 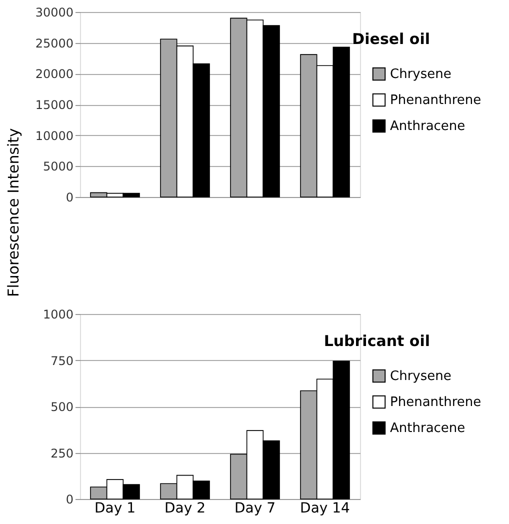 What do you see at coordinates (377, 341) in the screenshot?
I see `text: Lubricant oil` at bounding box center [377, 341].